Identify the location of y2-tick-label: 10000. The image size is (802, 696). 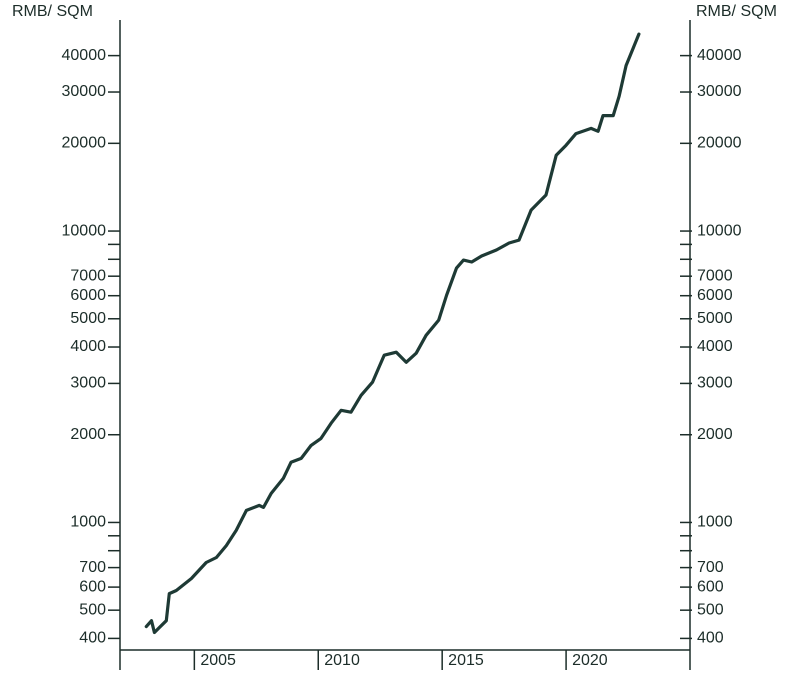
(719, 230).